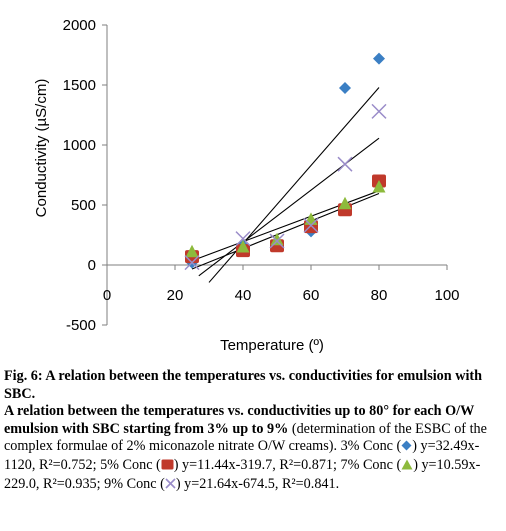 The image size is (506, 531). Describe the element at coordinates (221, 484) in the screenshot. I see `caption-entry-9pct: 9% Conc () y=21.64x-674.5, R²=0.841.` at that location.